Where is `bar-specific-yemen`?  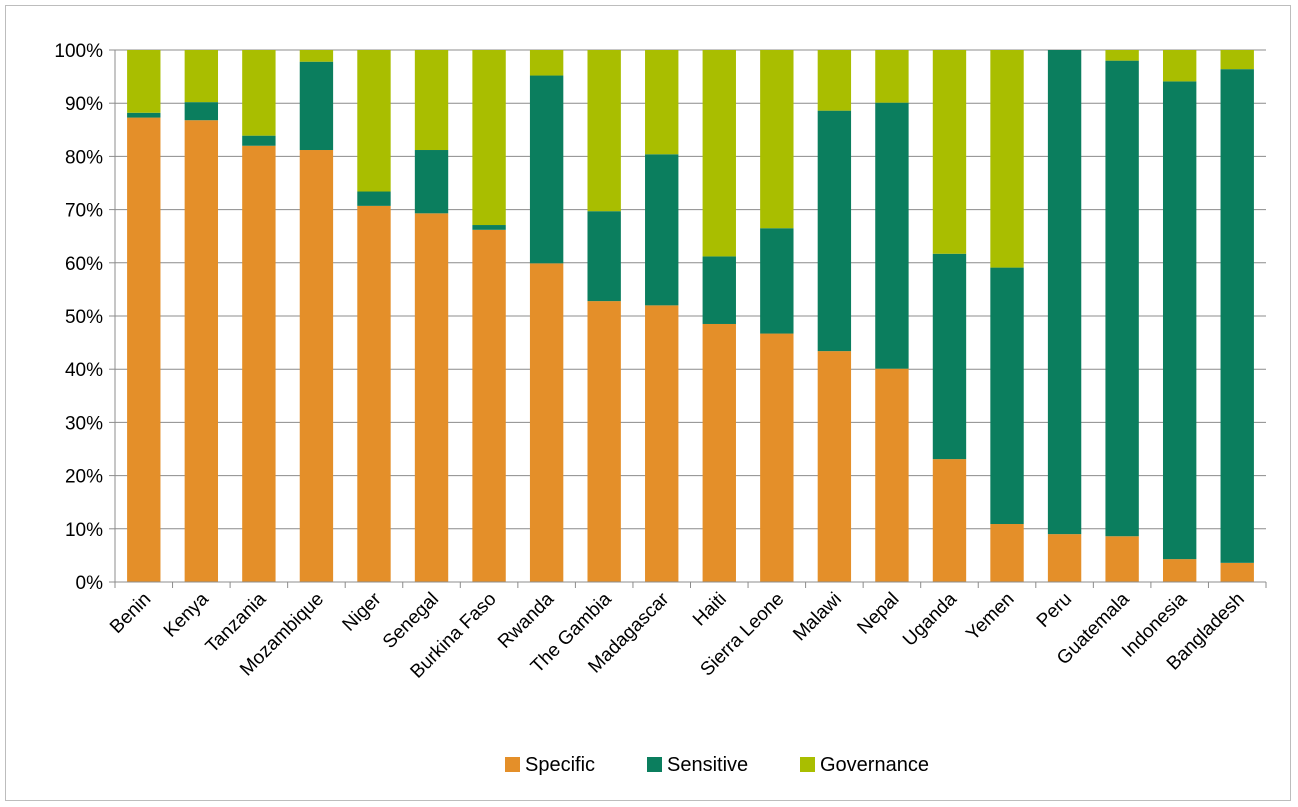
bar-specific-yemen is located at coordinates (1007, 553).